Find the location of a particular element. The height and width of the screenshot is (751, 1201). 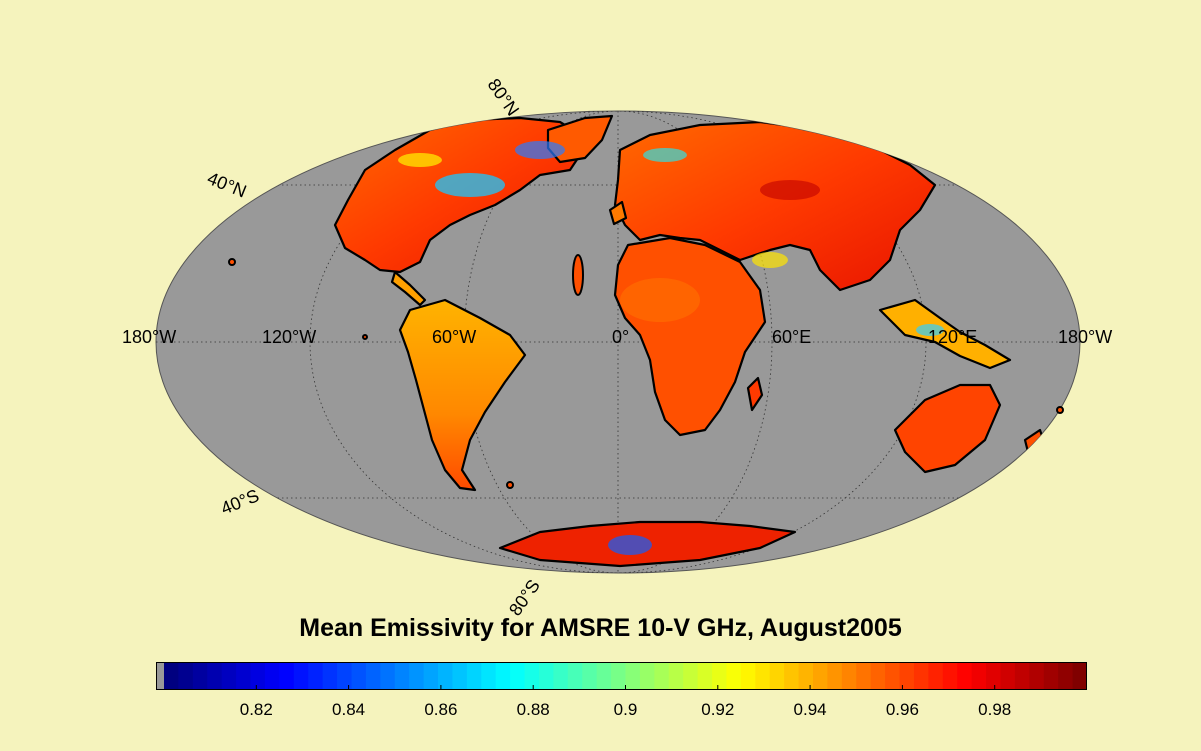

colorbar-tick-label: 0.92 is located at coordinates (718, 709).